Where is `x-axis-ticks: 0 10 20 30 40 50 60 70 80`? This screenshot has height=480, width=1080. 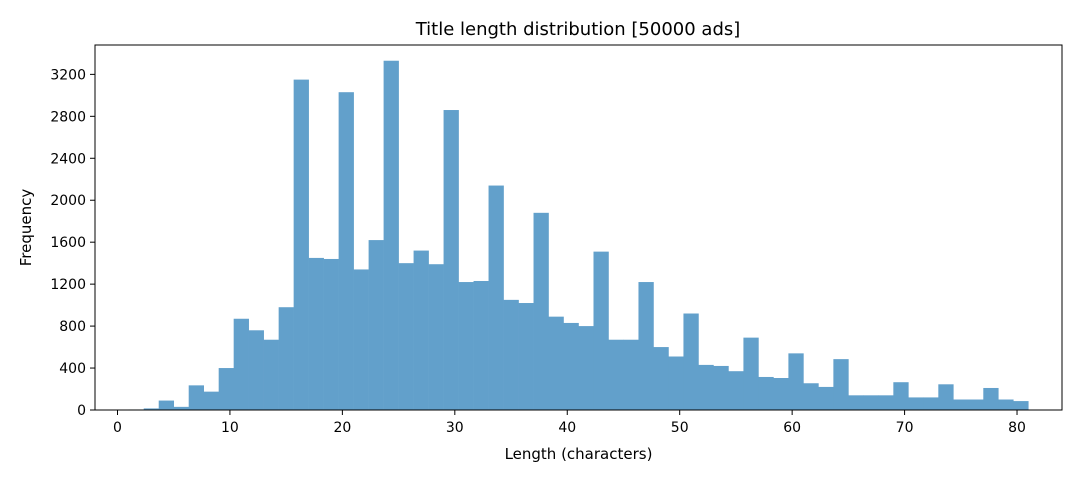
x-axis-ticks: 0 10 20 30 40 50 60 70 80 is located at coordinates (569, 423).